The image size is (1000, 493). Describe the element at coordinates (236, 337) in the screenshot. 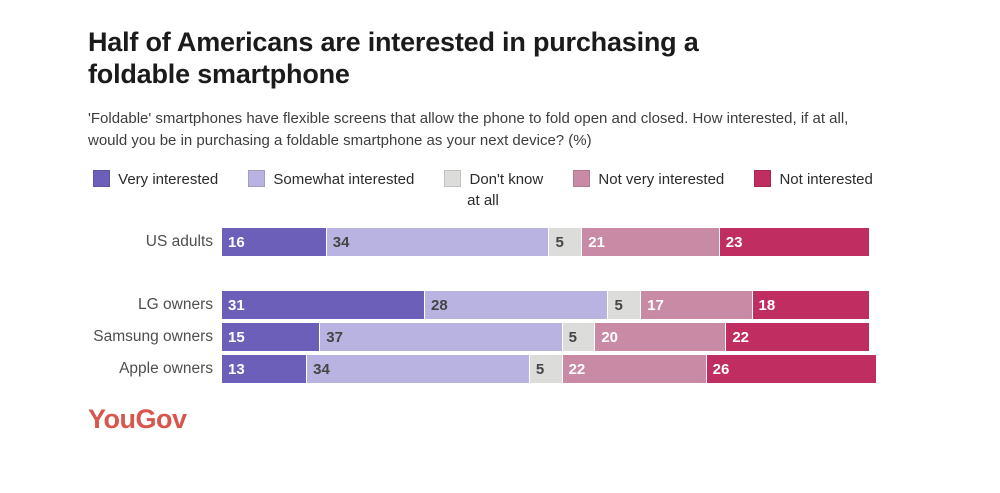

I see `bar-value-label: 15` at that location.